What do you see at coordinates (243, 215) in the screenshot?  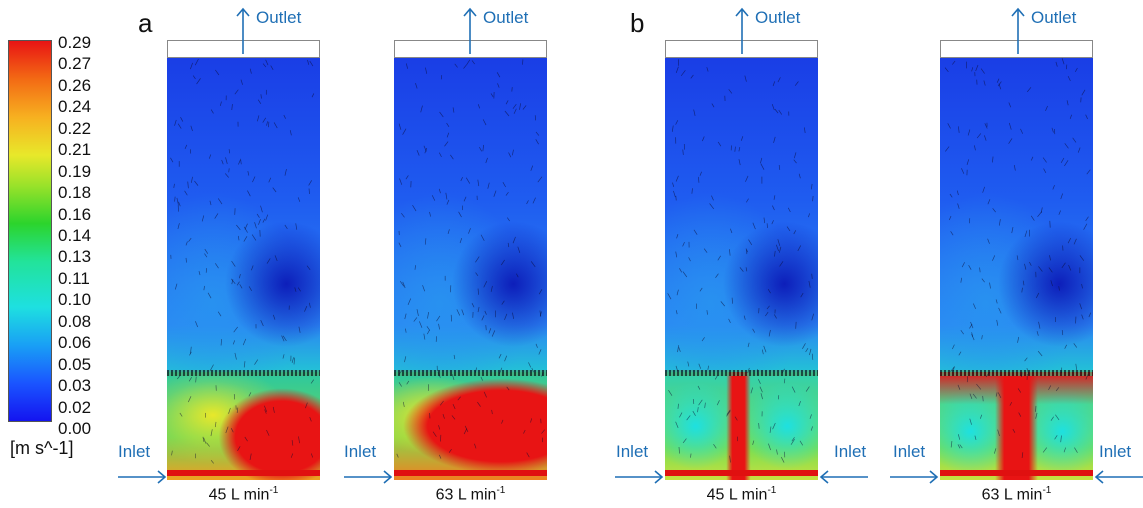 I see `upper-flow-field` at bounding box center [243, 215].